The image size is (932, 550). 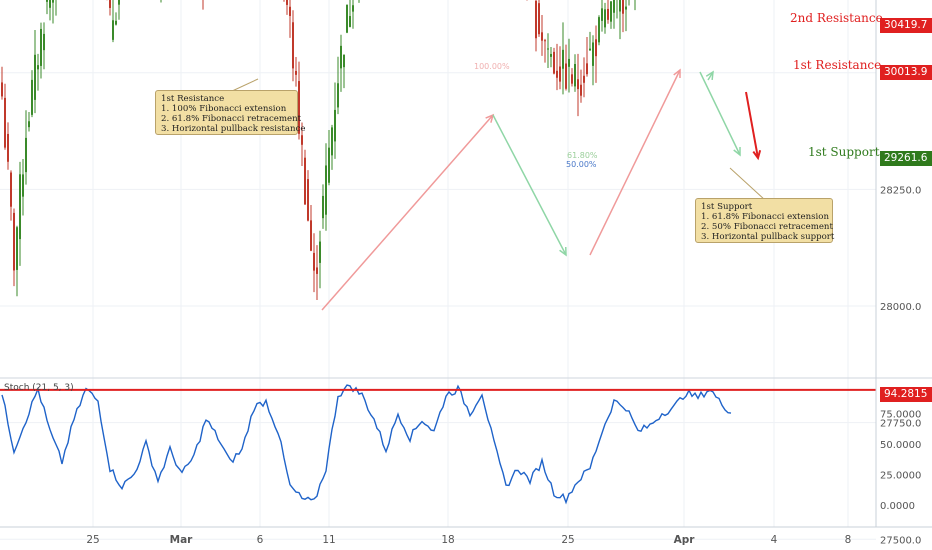 What do you see at coordinates (906, 394) in the screenshot?
I see `stoch-value-tag: 94.2815` at bounding box center [906, 394].